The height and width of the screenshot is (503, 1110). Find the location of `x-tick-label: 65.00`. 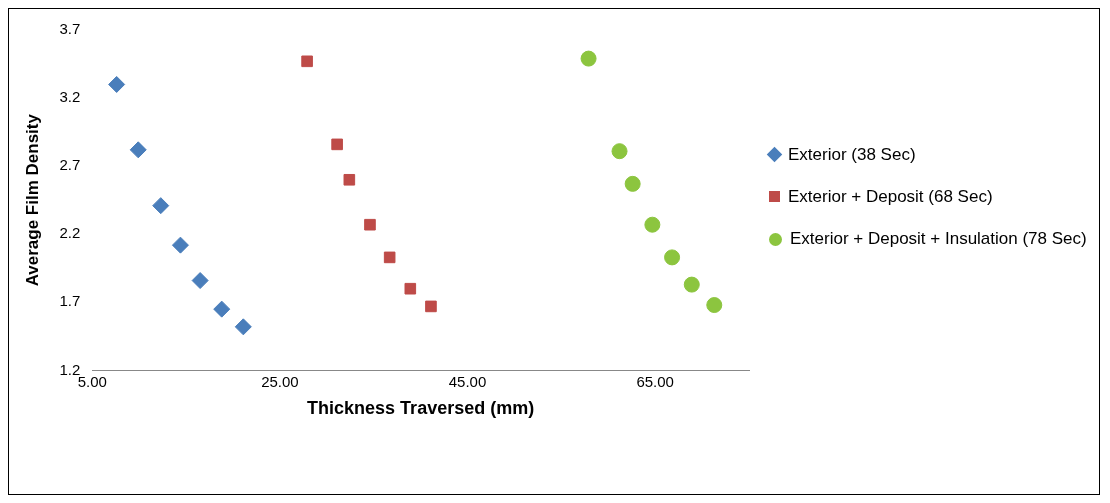

x-tick-label: 65.00 is located at coordinates (655, 381).